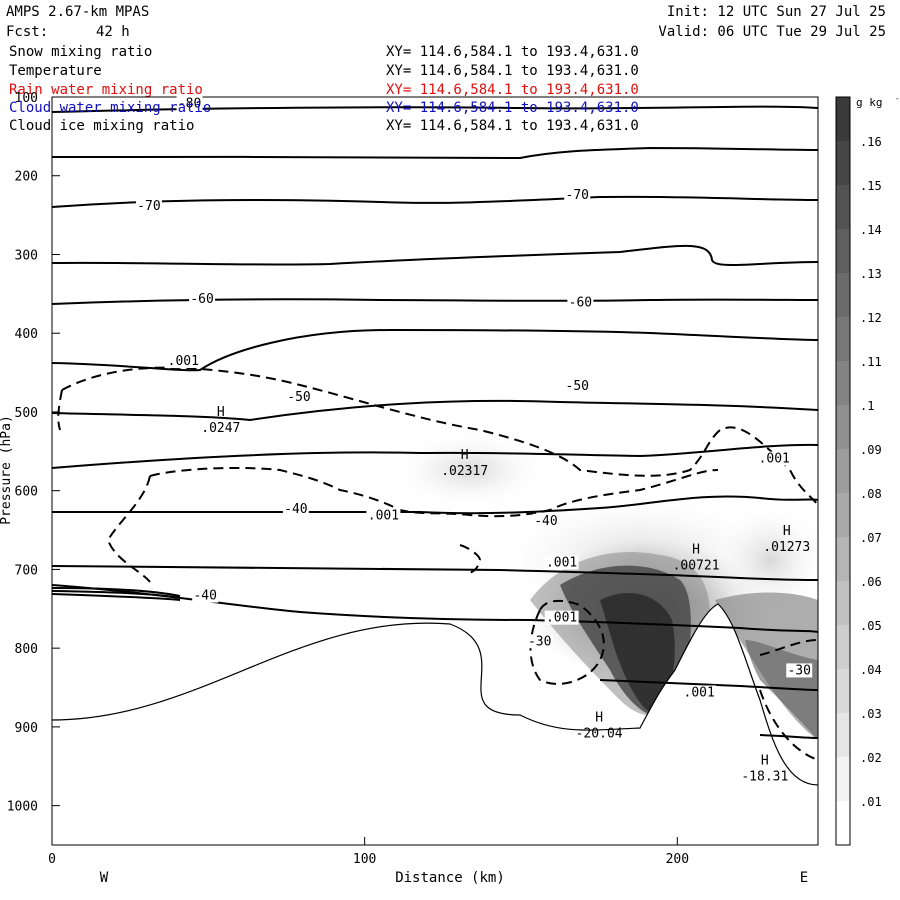  I want to click on colorbar-label: .16, so click(871, 142).